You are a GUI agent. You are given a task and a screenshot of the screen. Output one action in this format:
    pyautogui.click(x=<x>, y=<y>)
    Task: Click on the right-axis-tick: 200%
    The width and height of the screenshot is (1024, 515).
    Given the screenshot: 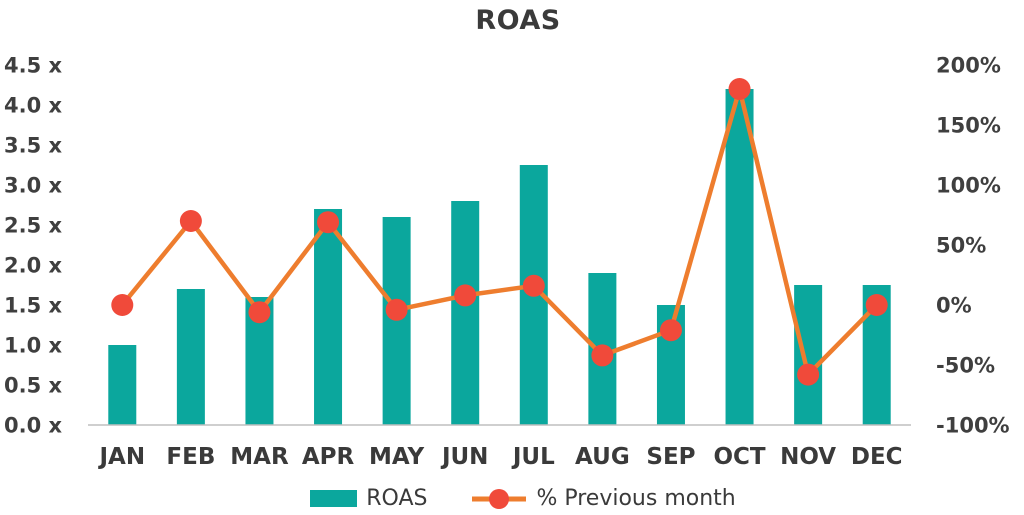 What is the action you would take?
    pyautogui.click(x=968, y=65)
    